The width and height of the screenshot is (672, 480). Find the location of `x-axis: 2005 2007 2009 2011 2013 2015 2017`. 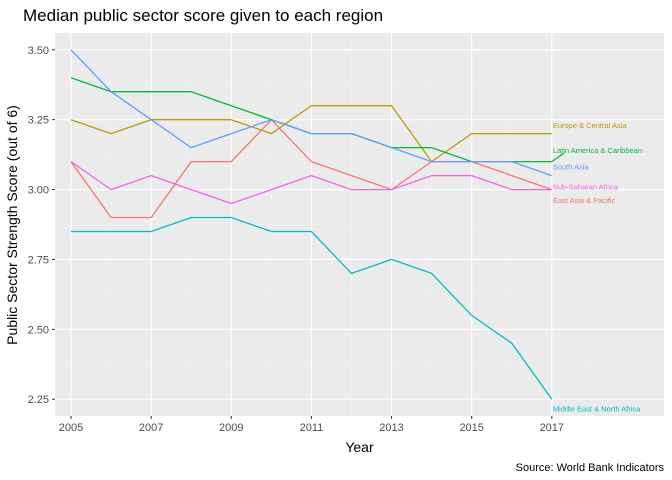

x-axis: 2005 2007 2009 2011 2013 2015 2017 is located at coordinates (311, 425).